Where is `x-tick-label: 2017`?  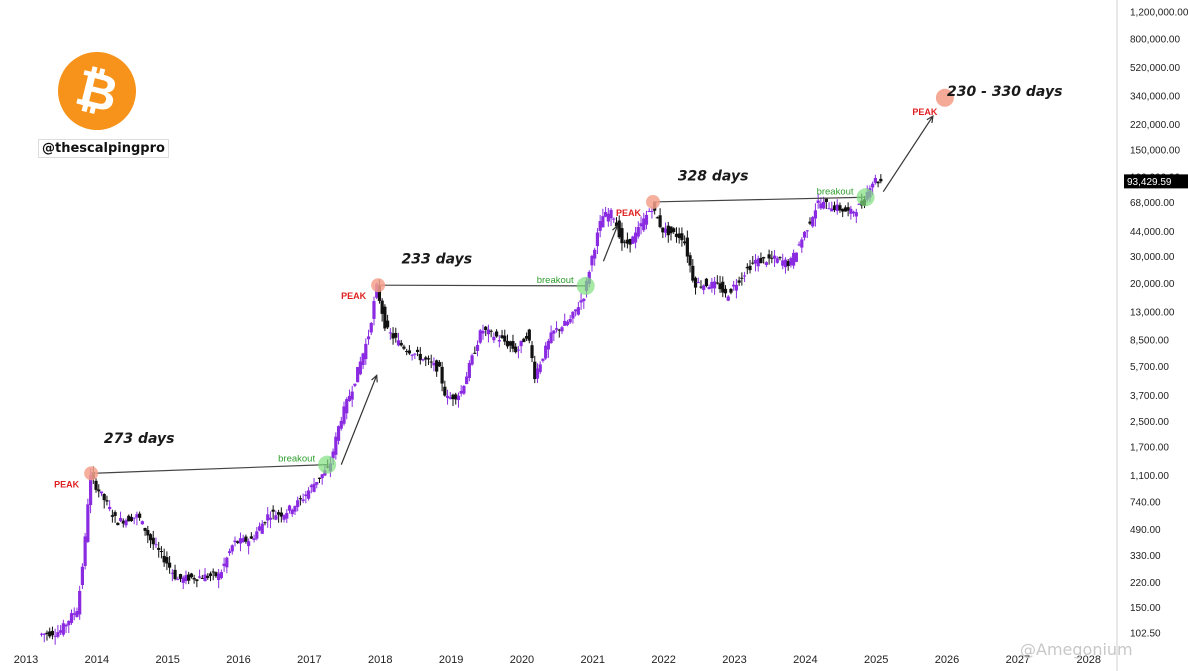 x-tick-label: 2017 is located at coordinates (309, 660).